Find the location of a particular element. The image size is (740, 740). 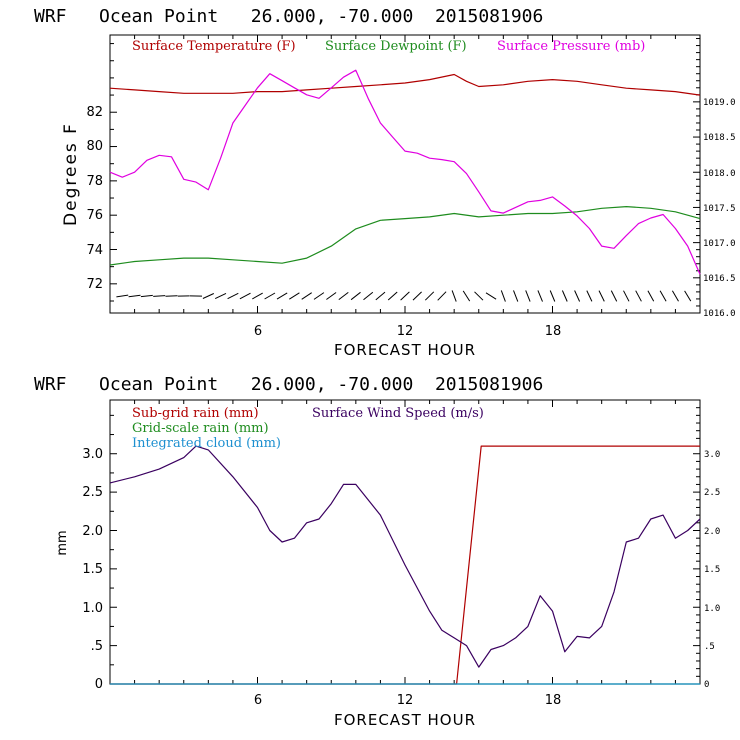

legend-integrated-cloud: Integrated cloud (mm) is located at coordinates (206, 443).